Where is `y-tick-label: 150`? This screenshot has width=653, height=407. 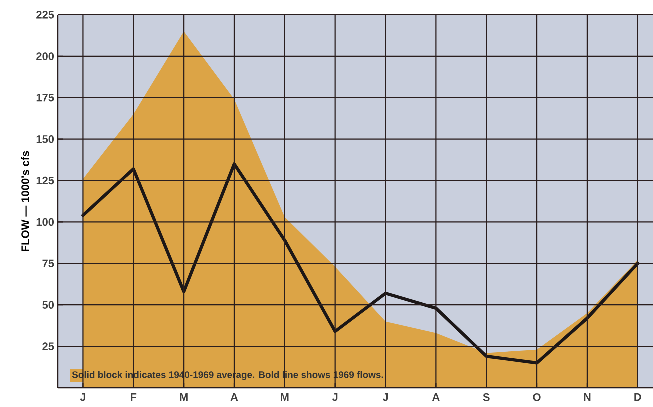 y-tick-label: 150 is located at coordinates (45, 139).